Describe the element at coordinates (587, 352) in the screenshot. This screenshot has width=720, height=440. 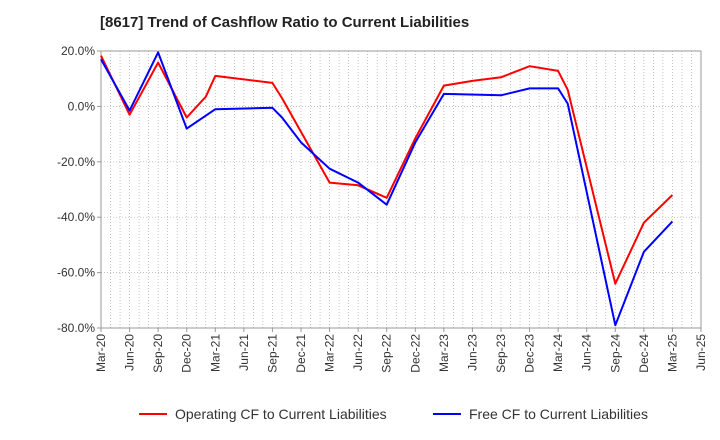
I see `x-tick-label: Jun-24` at that location.